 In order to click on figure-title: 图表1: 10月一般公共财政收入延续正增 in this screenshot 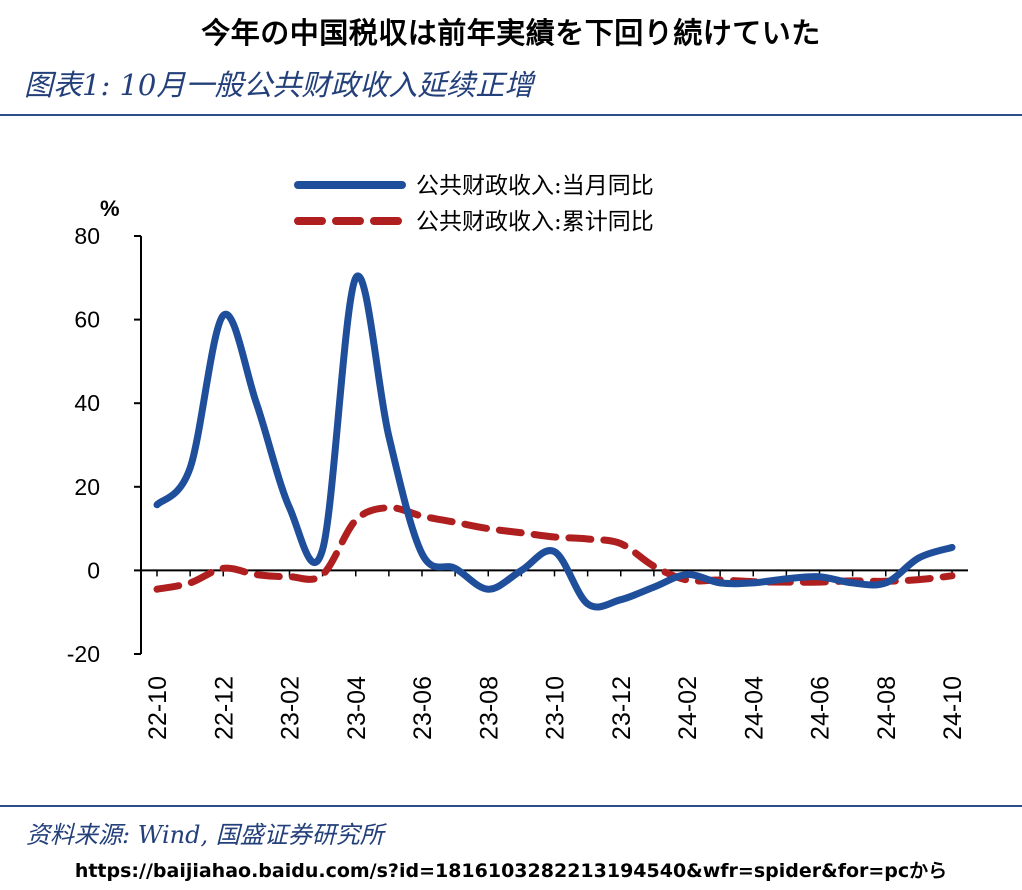, I will do `click(279, 85)`.